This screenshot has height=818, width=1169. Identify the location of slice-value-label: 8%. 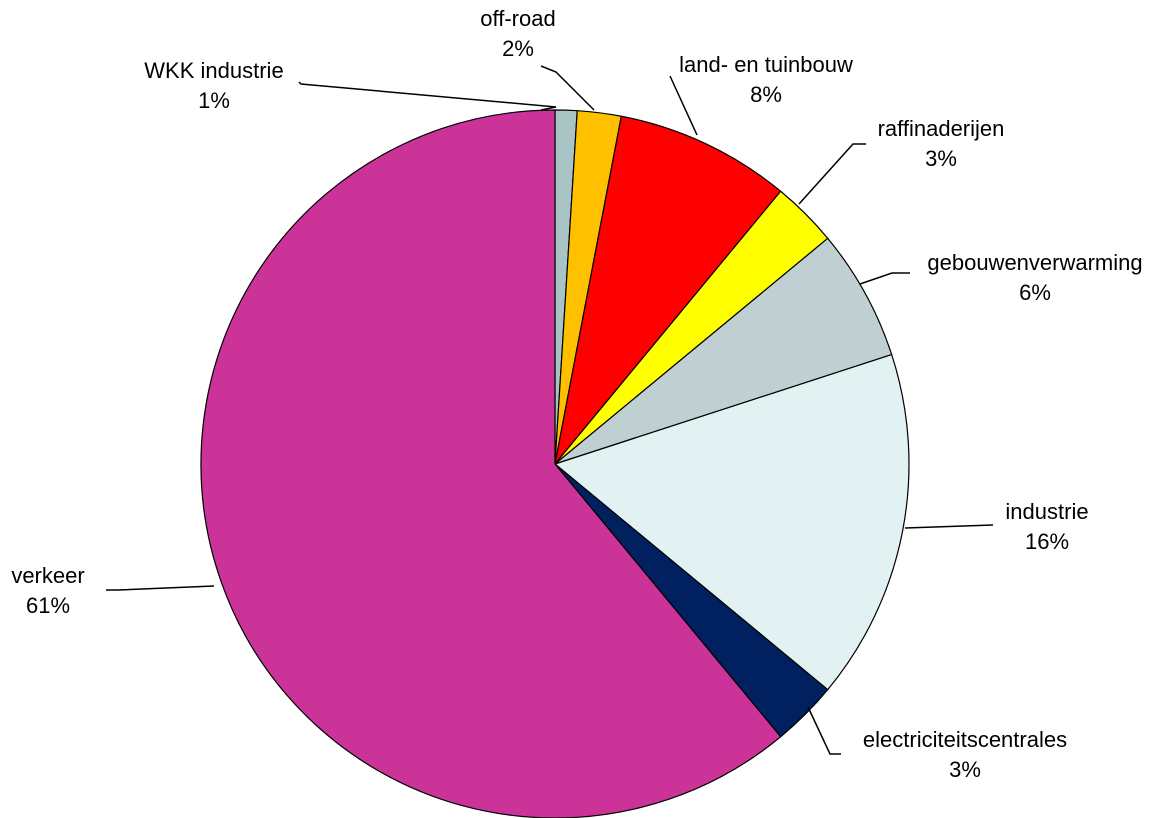
(766, 94).